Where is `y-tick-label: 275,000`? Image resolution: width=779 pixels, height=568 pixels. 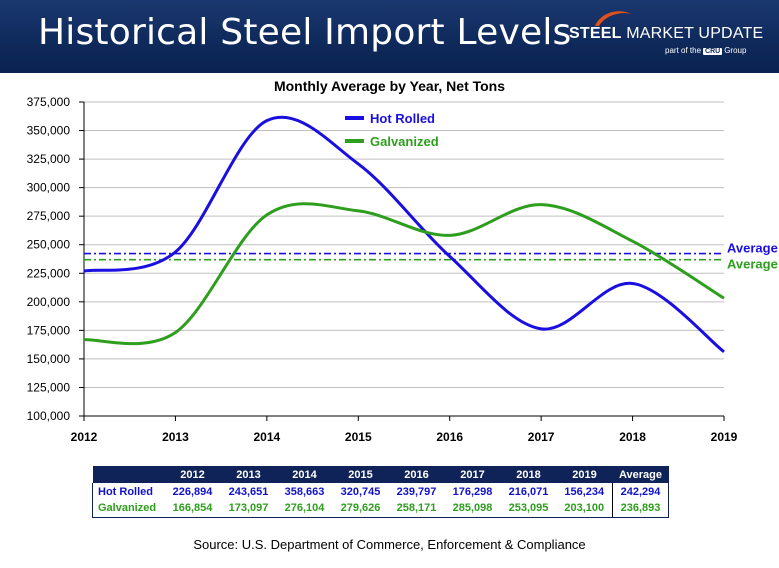
y-tick-label: 275,000 is located at coordinates (49, 216).